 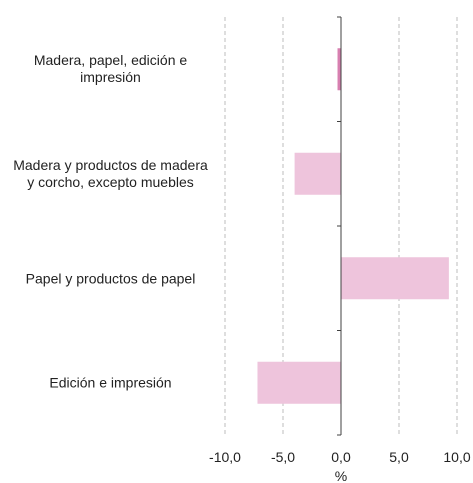 What do you see at coordinates (399, 457) in the screenshot?
I see `x-tick-label: 5,0` at bounding box center [399, 457].